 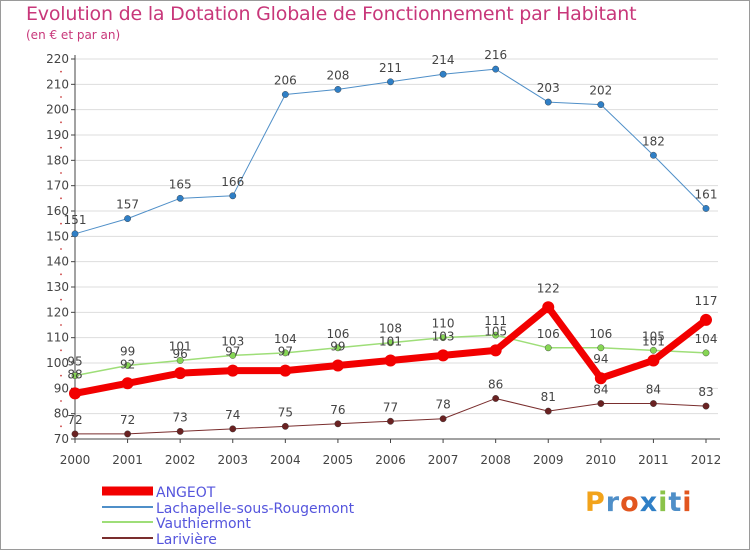 What do you see at coordinates (337, 410) in the screenshot?
I see `data-label: 76` at bounding box center [337, 410].